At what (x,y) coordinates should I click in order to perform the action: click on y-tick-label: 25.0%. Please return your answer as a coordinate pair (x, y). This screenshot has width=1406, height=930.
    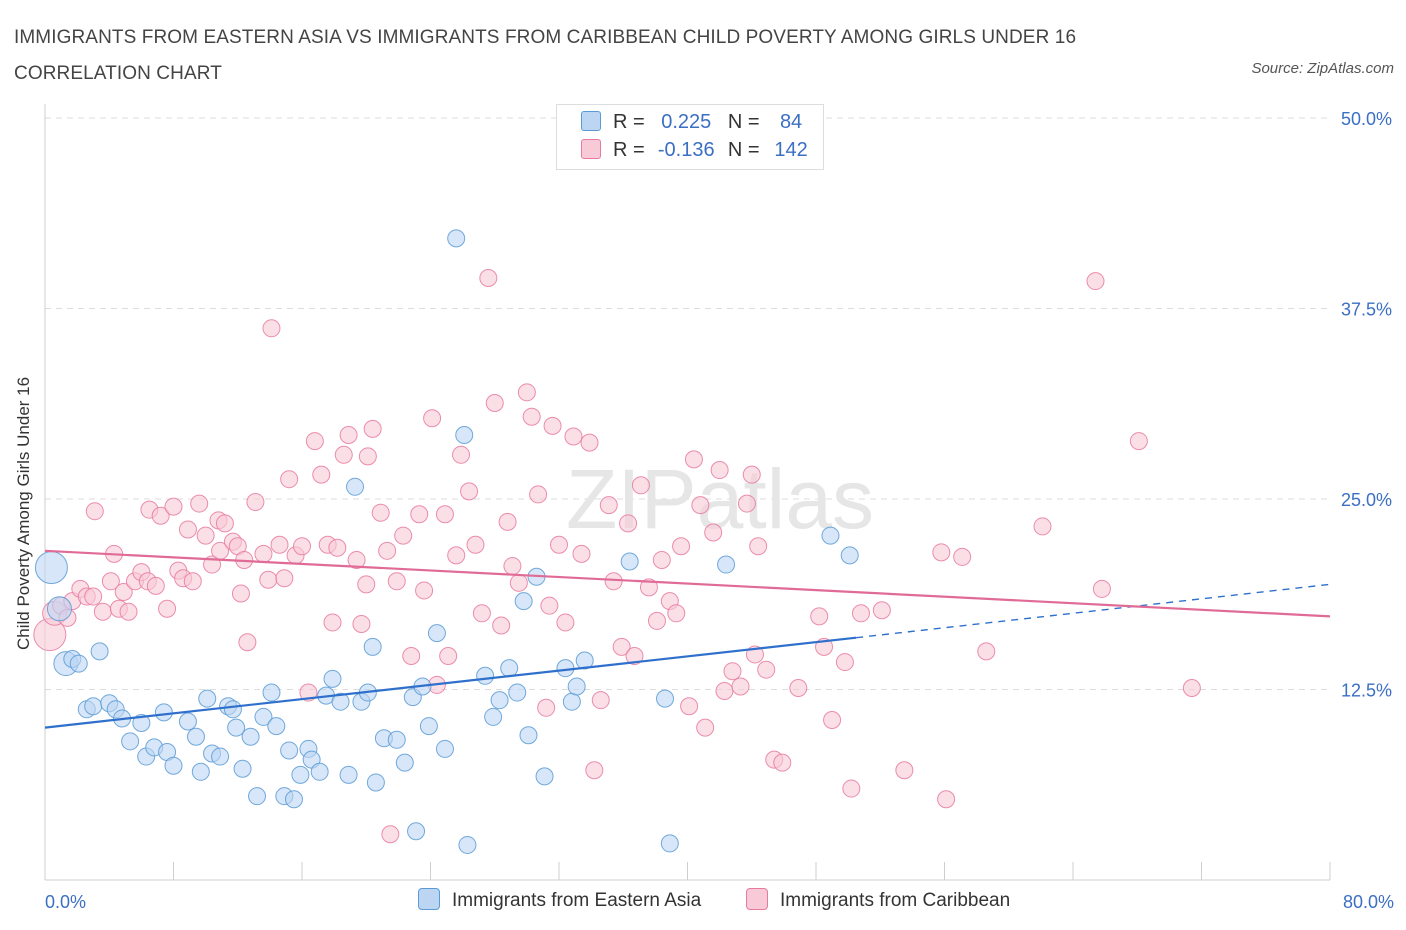
    Looking at the image, I should click on (1366, 500).